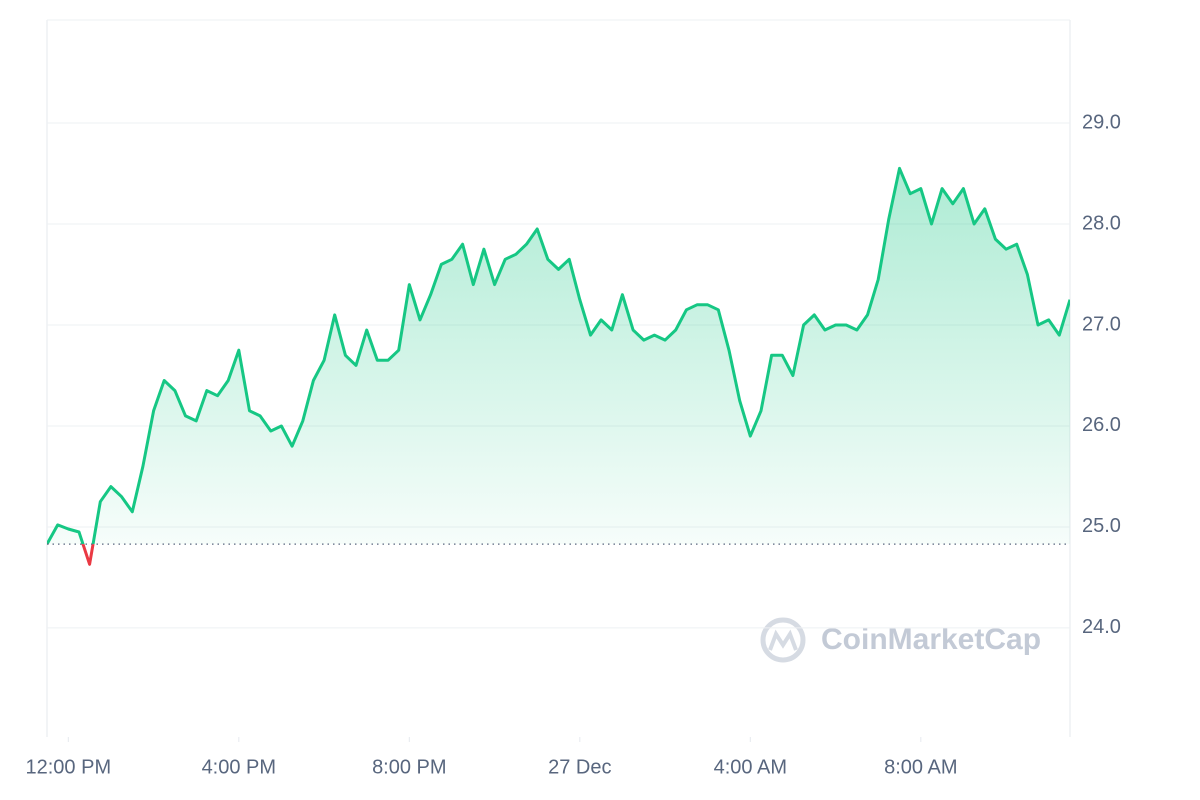 This screenshot has width=1200, height=800. Describe the element at coordinates (1101, 223) in the screenshot. I see `y-tick-label: 28.0` at that location.